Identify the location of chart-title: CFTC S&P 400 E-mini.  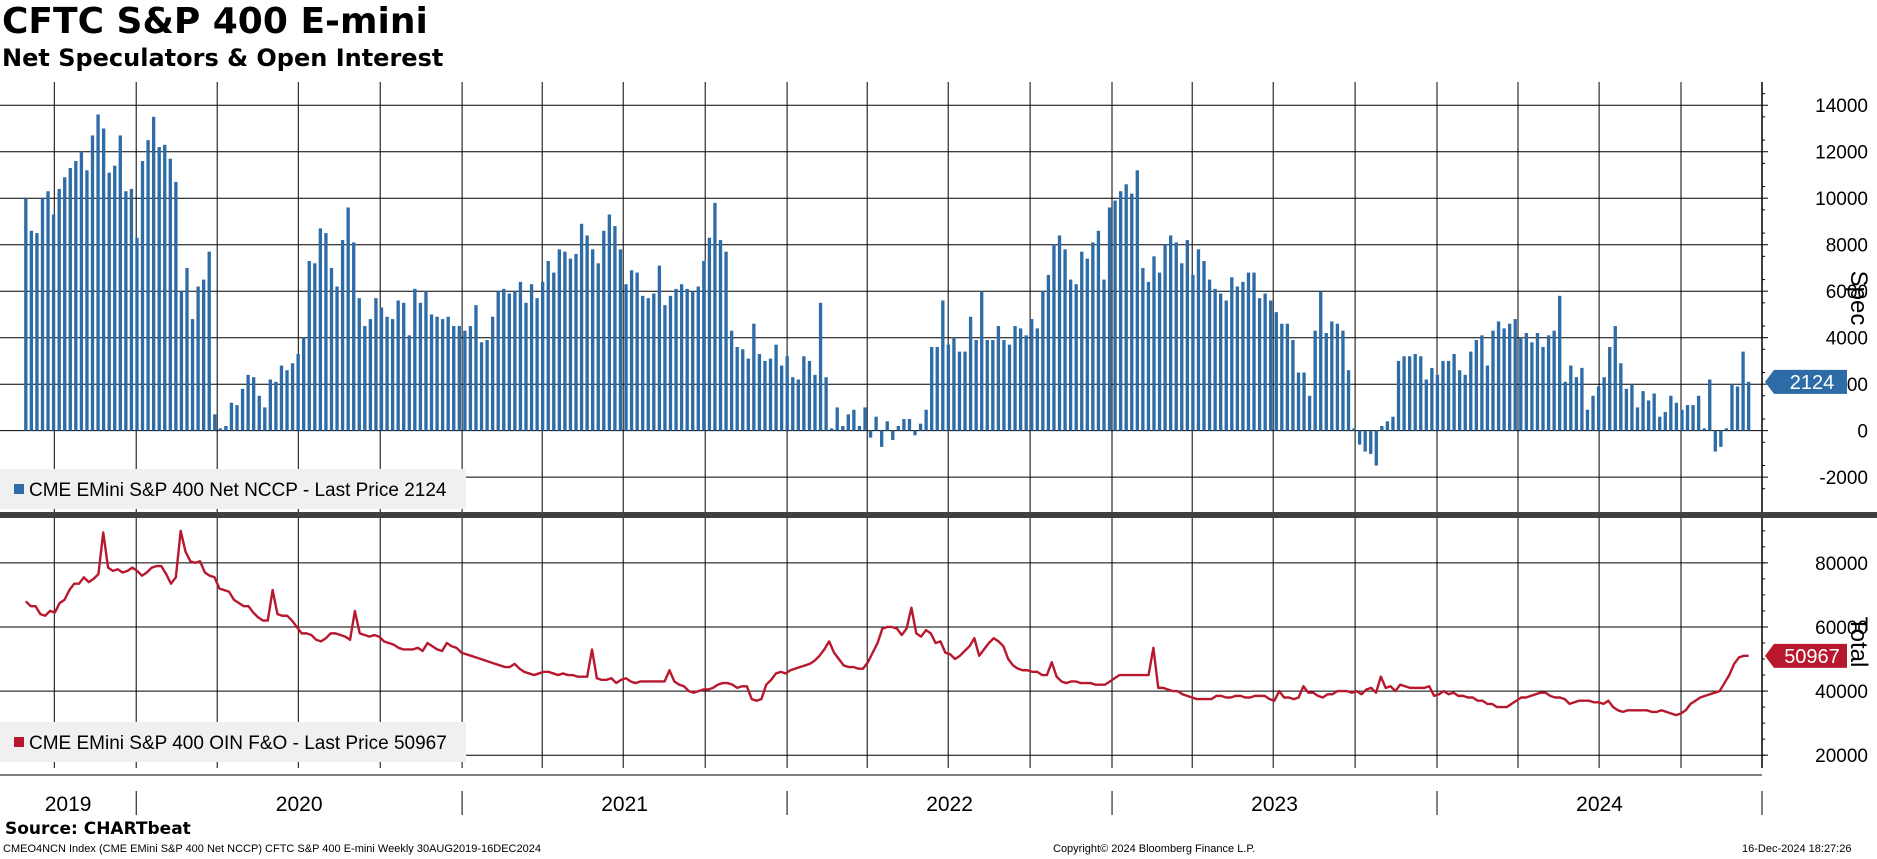
(215, 21).